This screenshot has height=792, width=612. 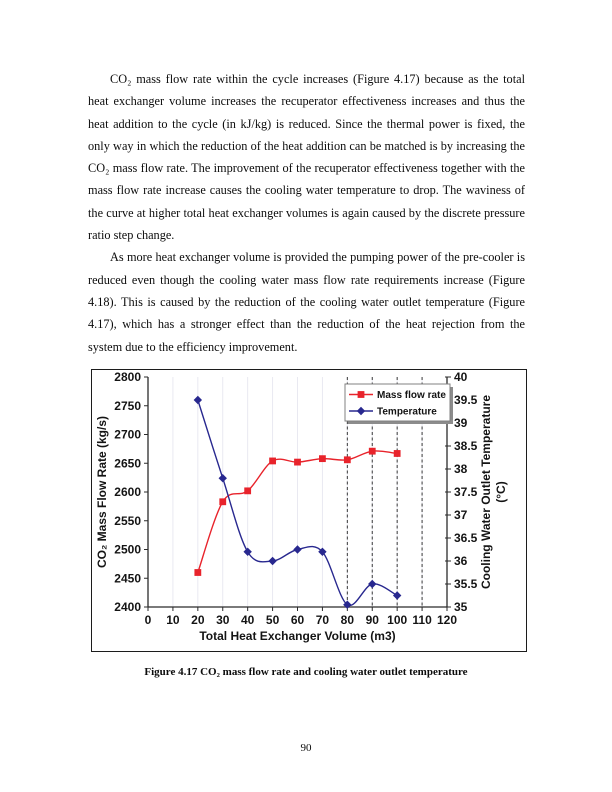 What do you see at coordinates (127, 550) in the screenshot?
I see `y-left-tick-label: 2500` at bounding box center [127, 550].